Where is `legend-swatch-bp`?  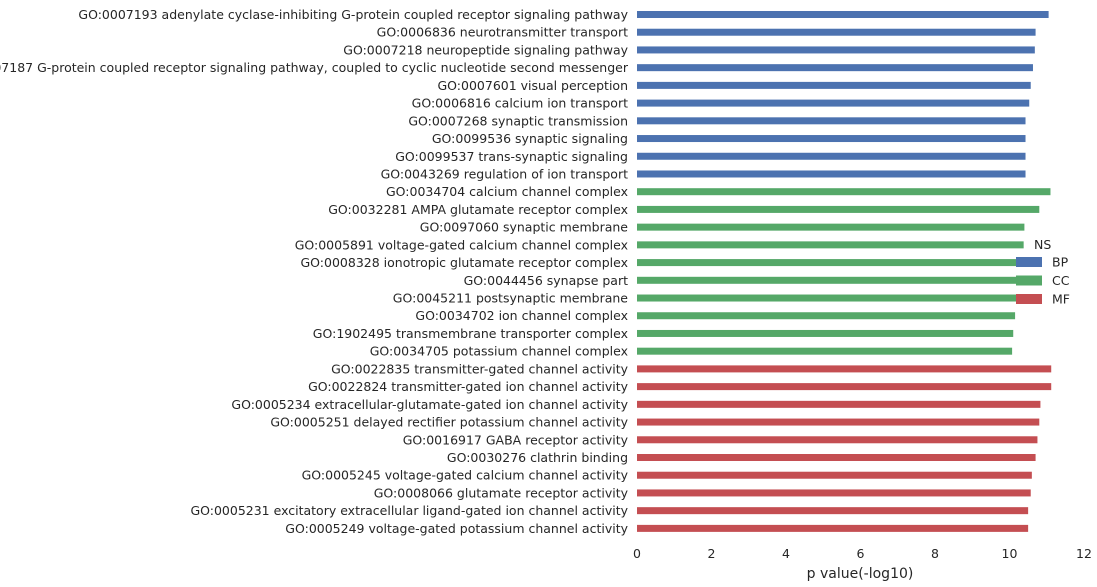 legend-swatch-bp is located at coordinates (1029, 262).